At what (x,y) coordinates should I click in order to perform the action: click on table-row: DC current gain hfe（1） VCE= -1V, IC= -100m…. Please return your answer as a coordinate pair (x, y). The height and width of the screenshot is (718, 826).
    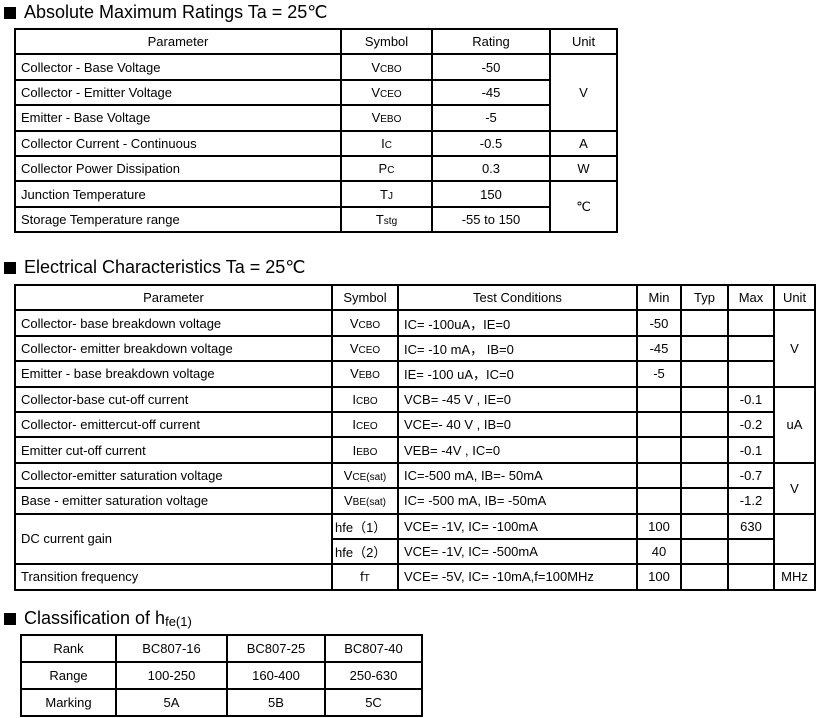
    Looking at the image, I should click on (415, 539).